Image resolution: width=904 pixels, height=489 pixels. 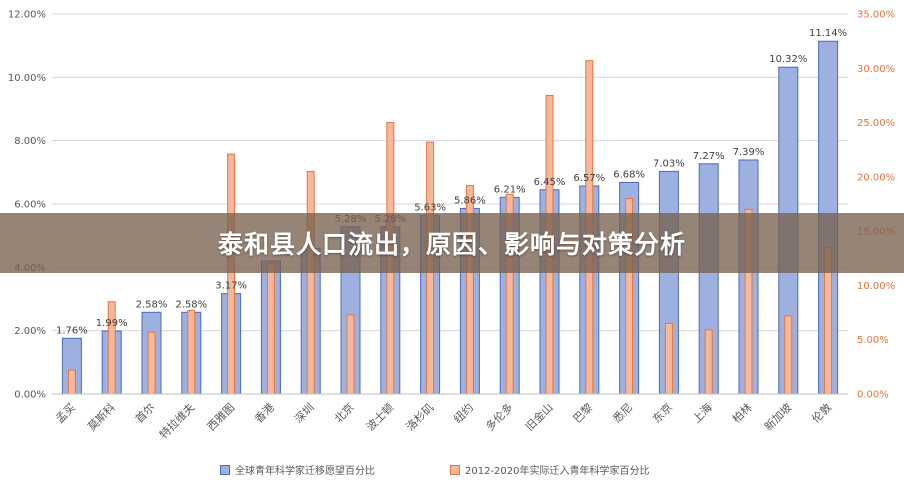 What do you see at coordinates (550, 182) in the screenshot?
I see `data-label: 6.45%` at bounding box center [550, 182].